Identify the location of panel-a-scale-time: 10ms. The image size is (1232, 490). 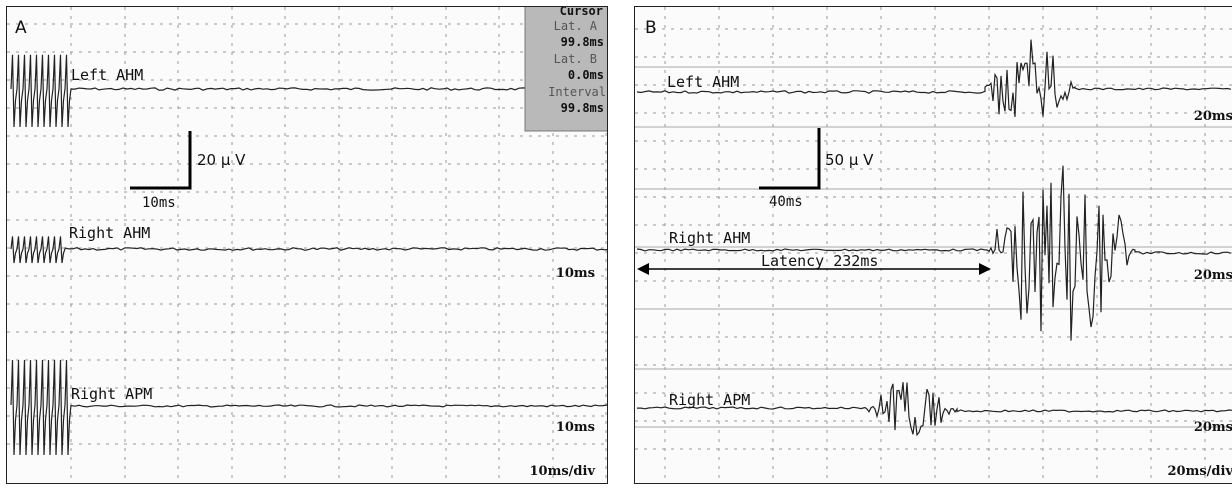
(159, 203).